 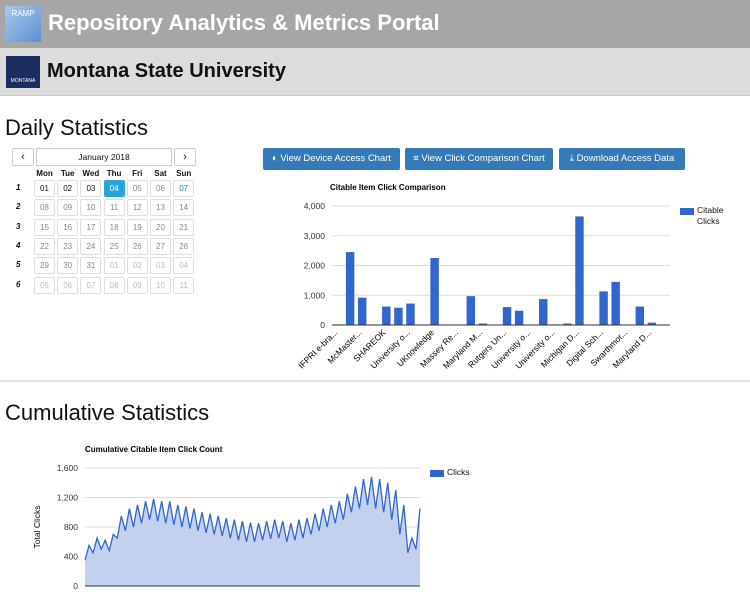 What do you see at coordinates (154, 449) in the screenshot?
I see `chart-title: Cumulative Citable Item Click Count` at bounding box center [154, 449].